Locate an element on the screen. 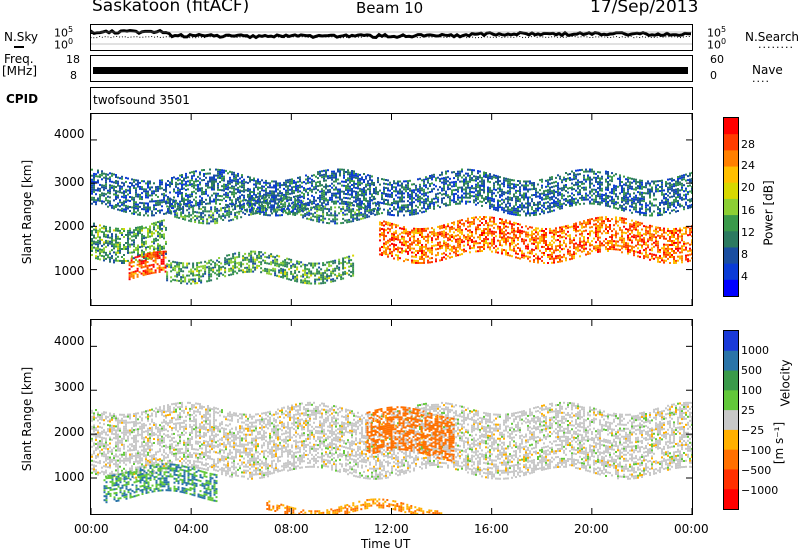 The width and height of the screenshot is (800, 554). velocity-ytick-1: 3000 is located at coordinates (69, 387).